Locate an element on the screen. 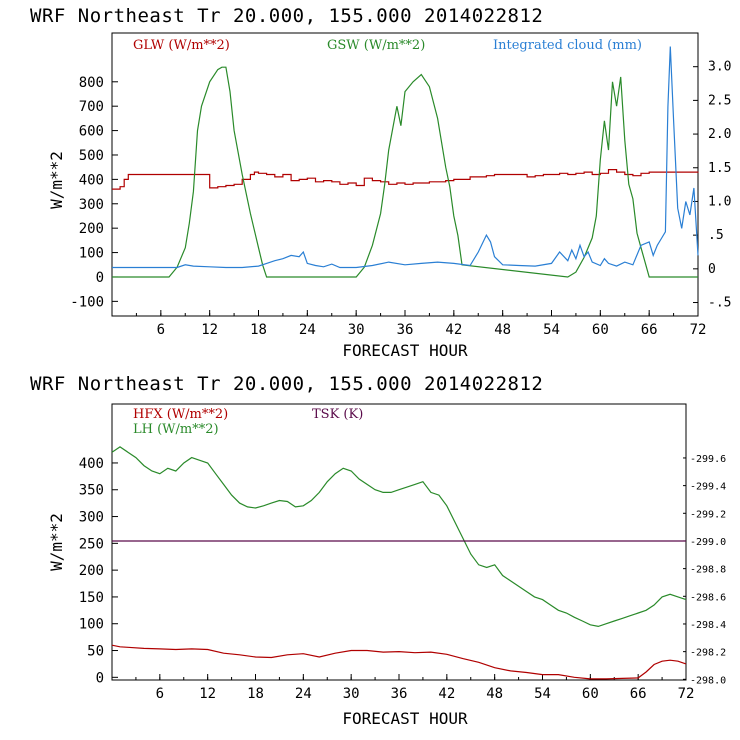 The width and height of the screenshot is (740, 740). panel-2-y-ticks: 0 50 100 150 200 250 300 350 400 is located at coordinates (98, 571).